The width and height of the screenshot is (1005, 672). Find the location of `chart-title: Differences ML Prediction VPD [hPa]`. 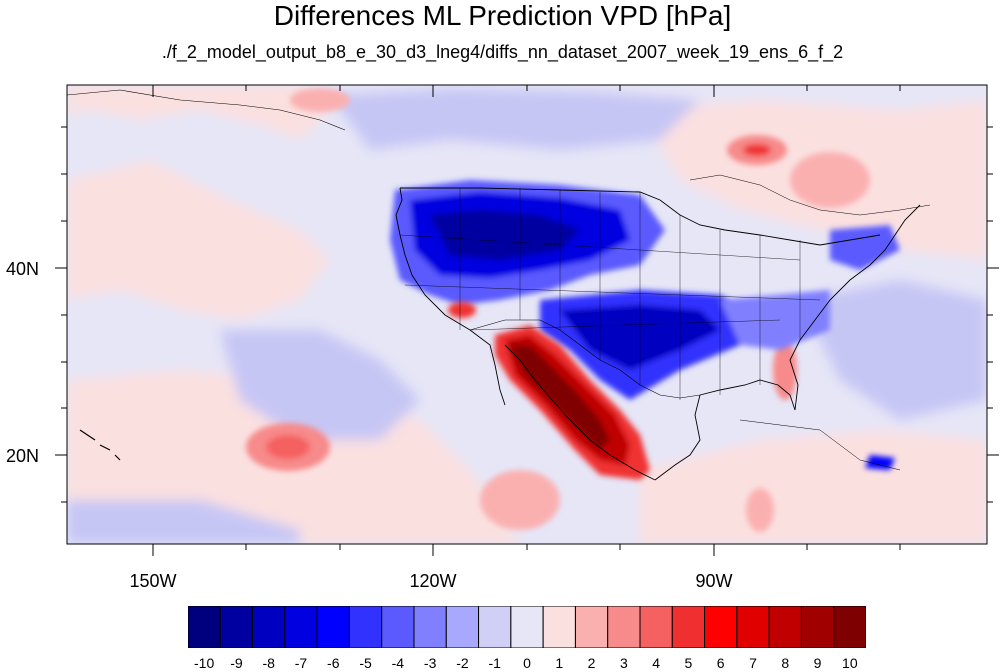

chart-title: Differences ML Prediction VPD [hPa] is located at coordinates (502, 15).